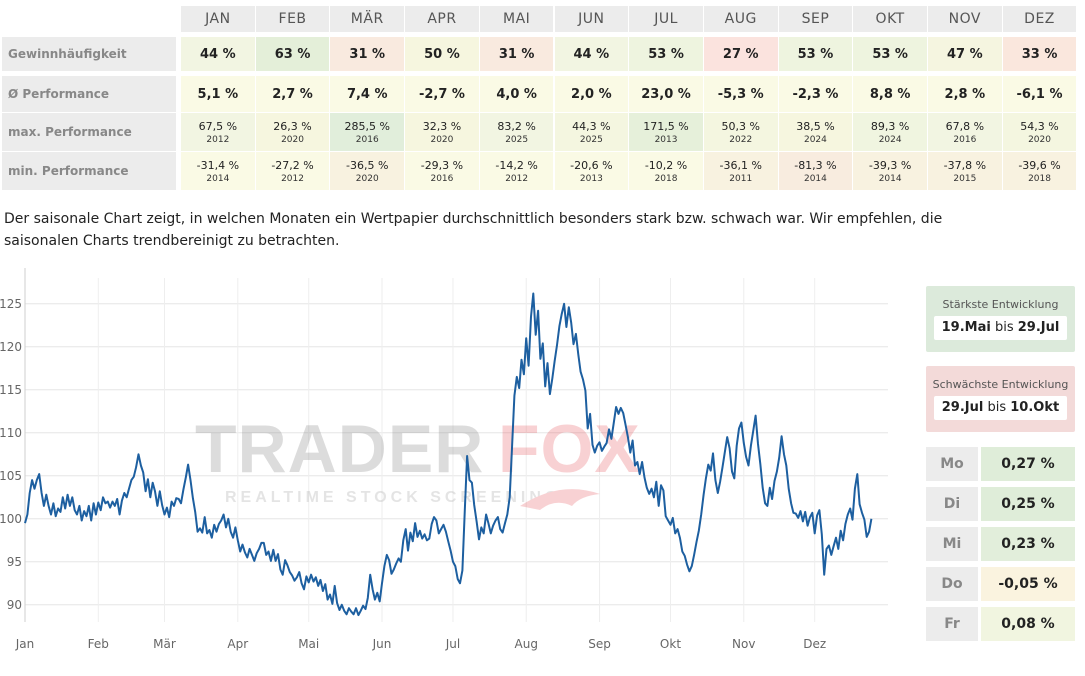  Describe the element at coordinates (89, 54) in the screenshot. I see `row-label: Gewinnhäufigkeit` at that location.